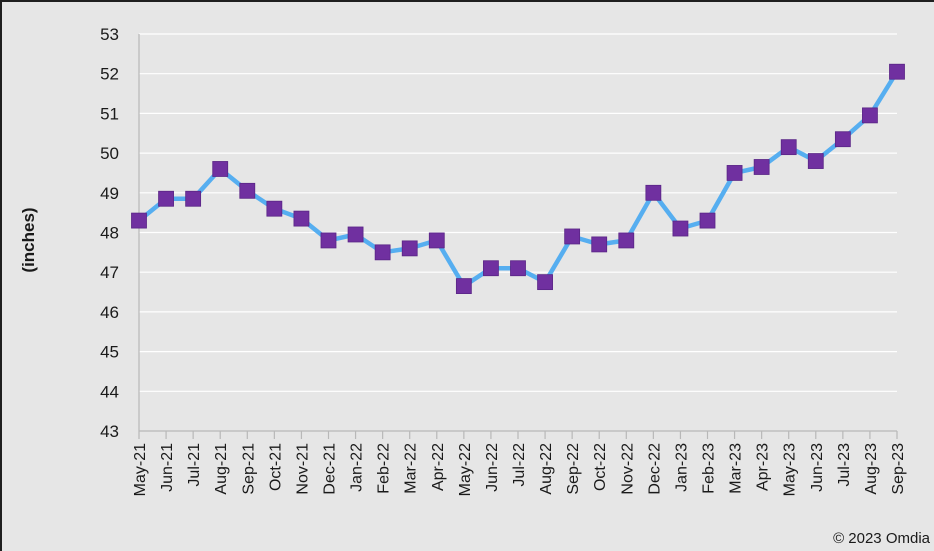 The image size is (934, 551). Describe the element at coordinates (492, 467) in the screenshot. I see `x-tick-label: Jun-22` at that location.